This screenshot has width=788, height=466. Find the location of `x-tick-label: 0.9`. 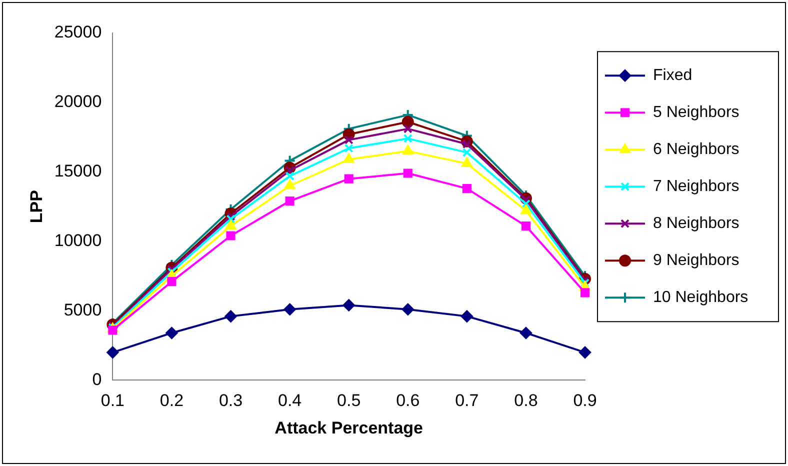

x-tick-label: 0.9 is located at coordinates (585, 400).